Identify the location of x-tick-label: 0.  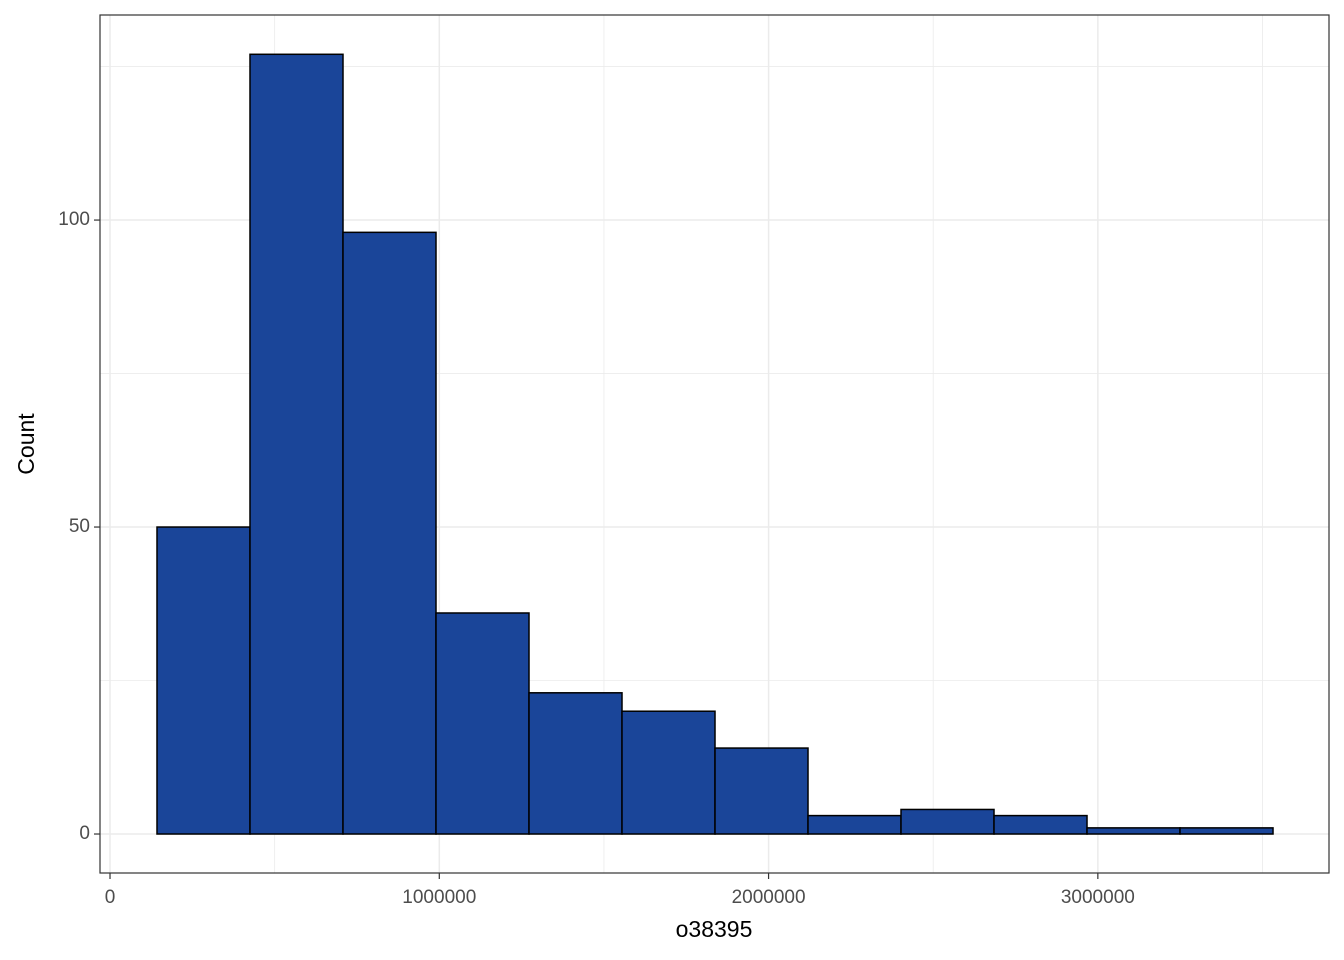
(110, 897).